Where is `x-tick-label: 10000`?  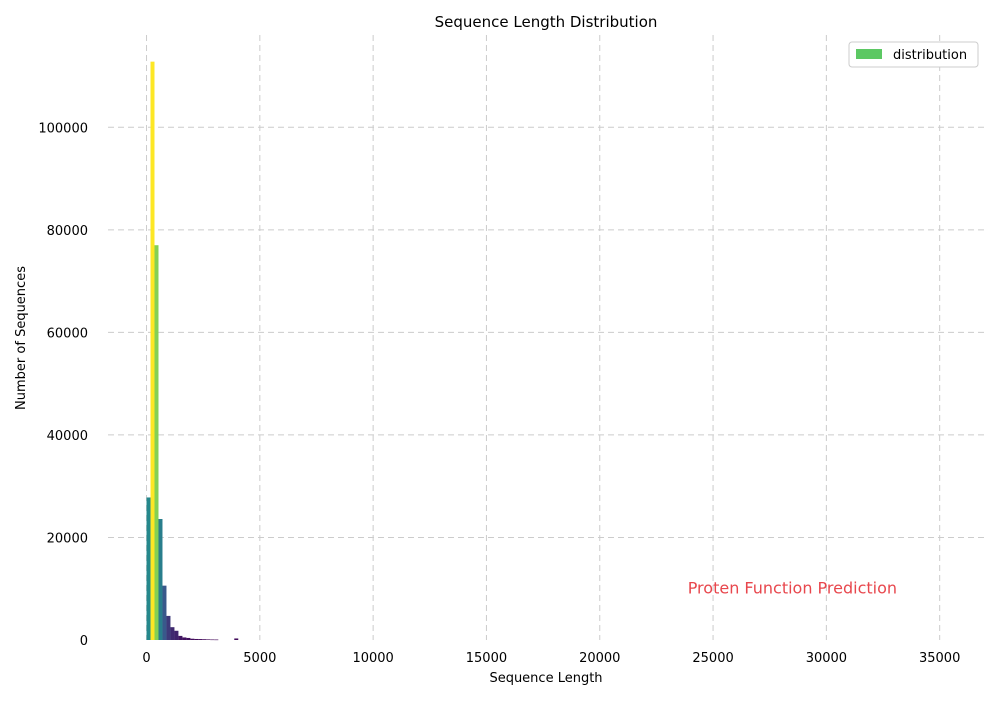 x-tick-label: 10000 is located at coordinates (372, 658).